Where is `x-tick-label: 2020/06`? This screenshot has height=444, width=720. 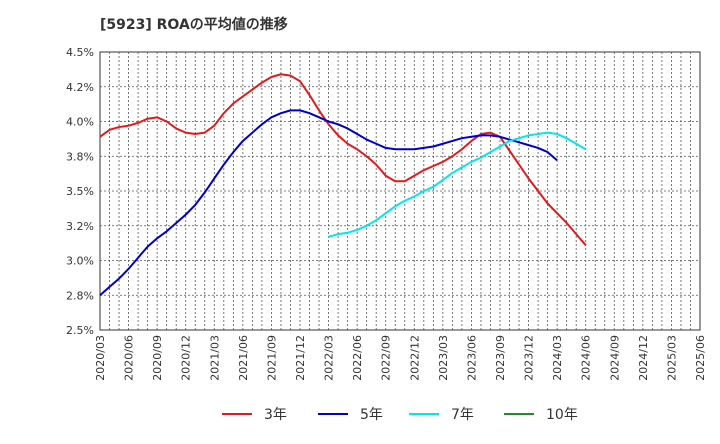 x-tick-label: 2020/06 is located at coordinates (129, 358).